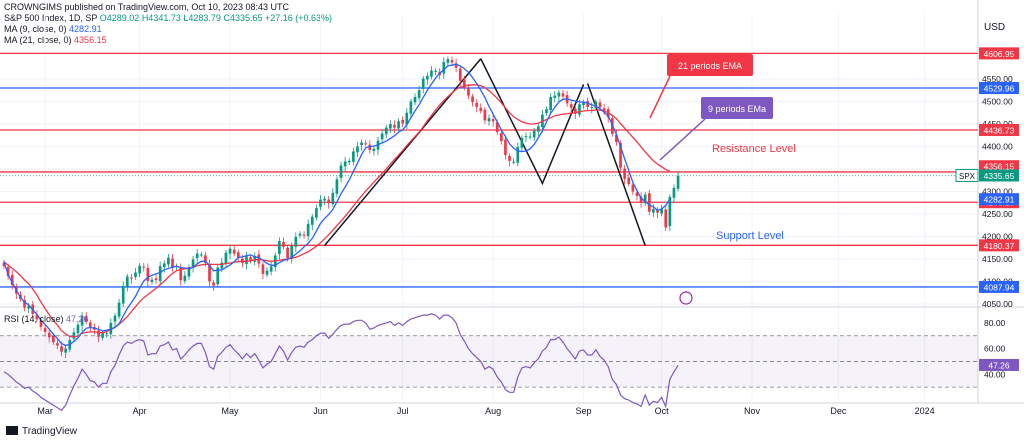 This screenshot has height=443, width=1024. I want to click on price-tick-3: 4200.00, so click(997, 237).